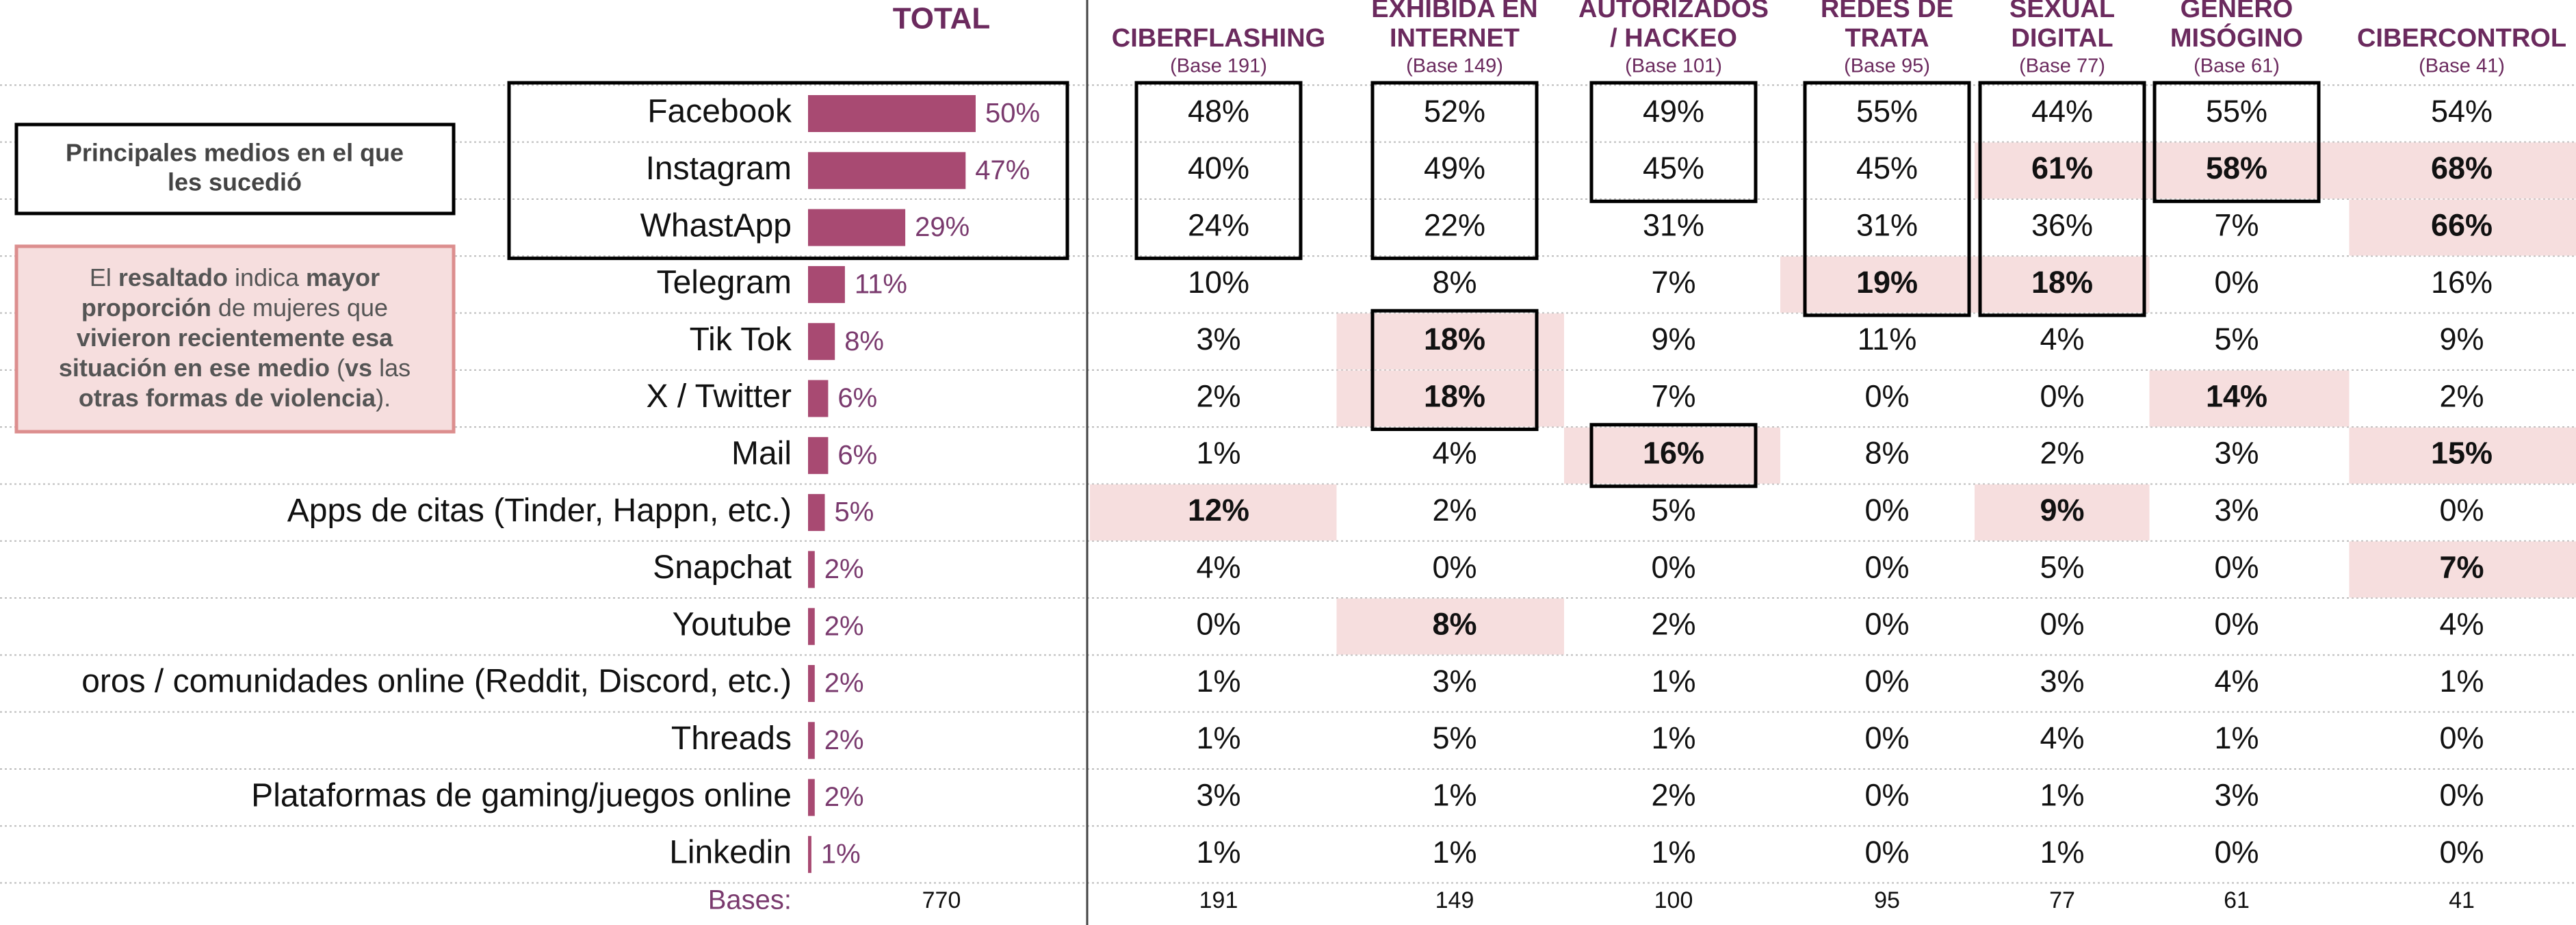  What do you see at coordinates (267, 277) in the screenshot?
I see `note-segment: indica` at bounding box center [267, 277].